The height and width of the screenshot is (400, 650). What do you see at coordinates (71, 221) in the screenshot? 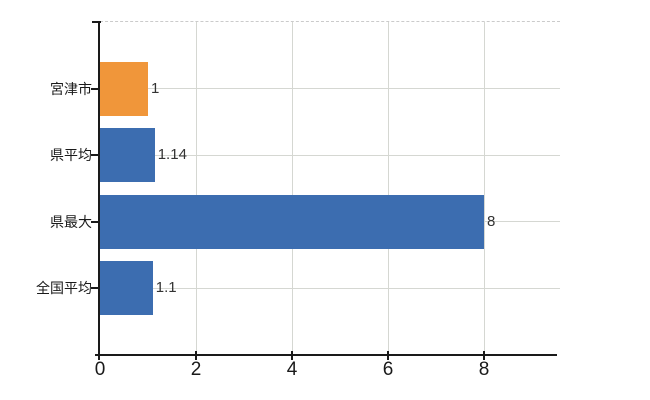
I see `category-label: 県最大` at bounding box center [71, 221].